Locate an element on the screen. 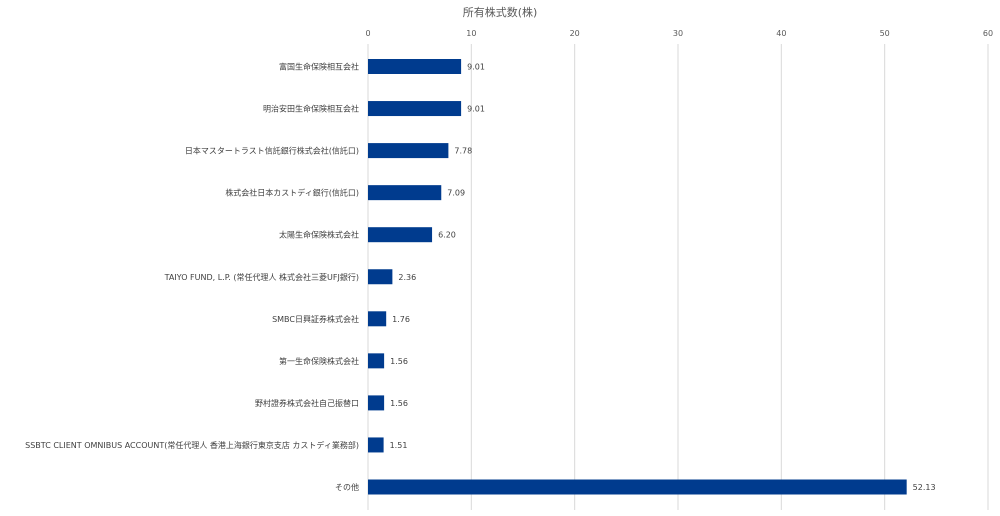 The height and width of the screenshot is (516, 1000). x-tick-label: 30 is located at coordinates (678, 33).